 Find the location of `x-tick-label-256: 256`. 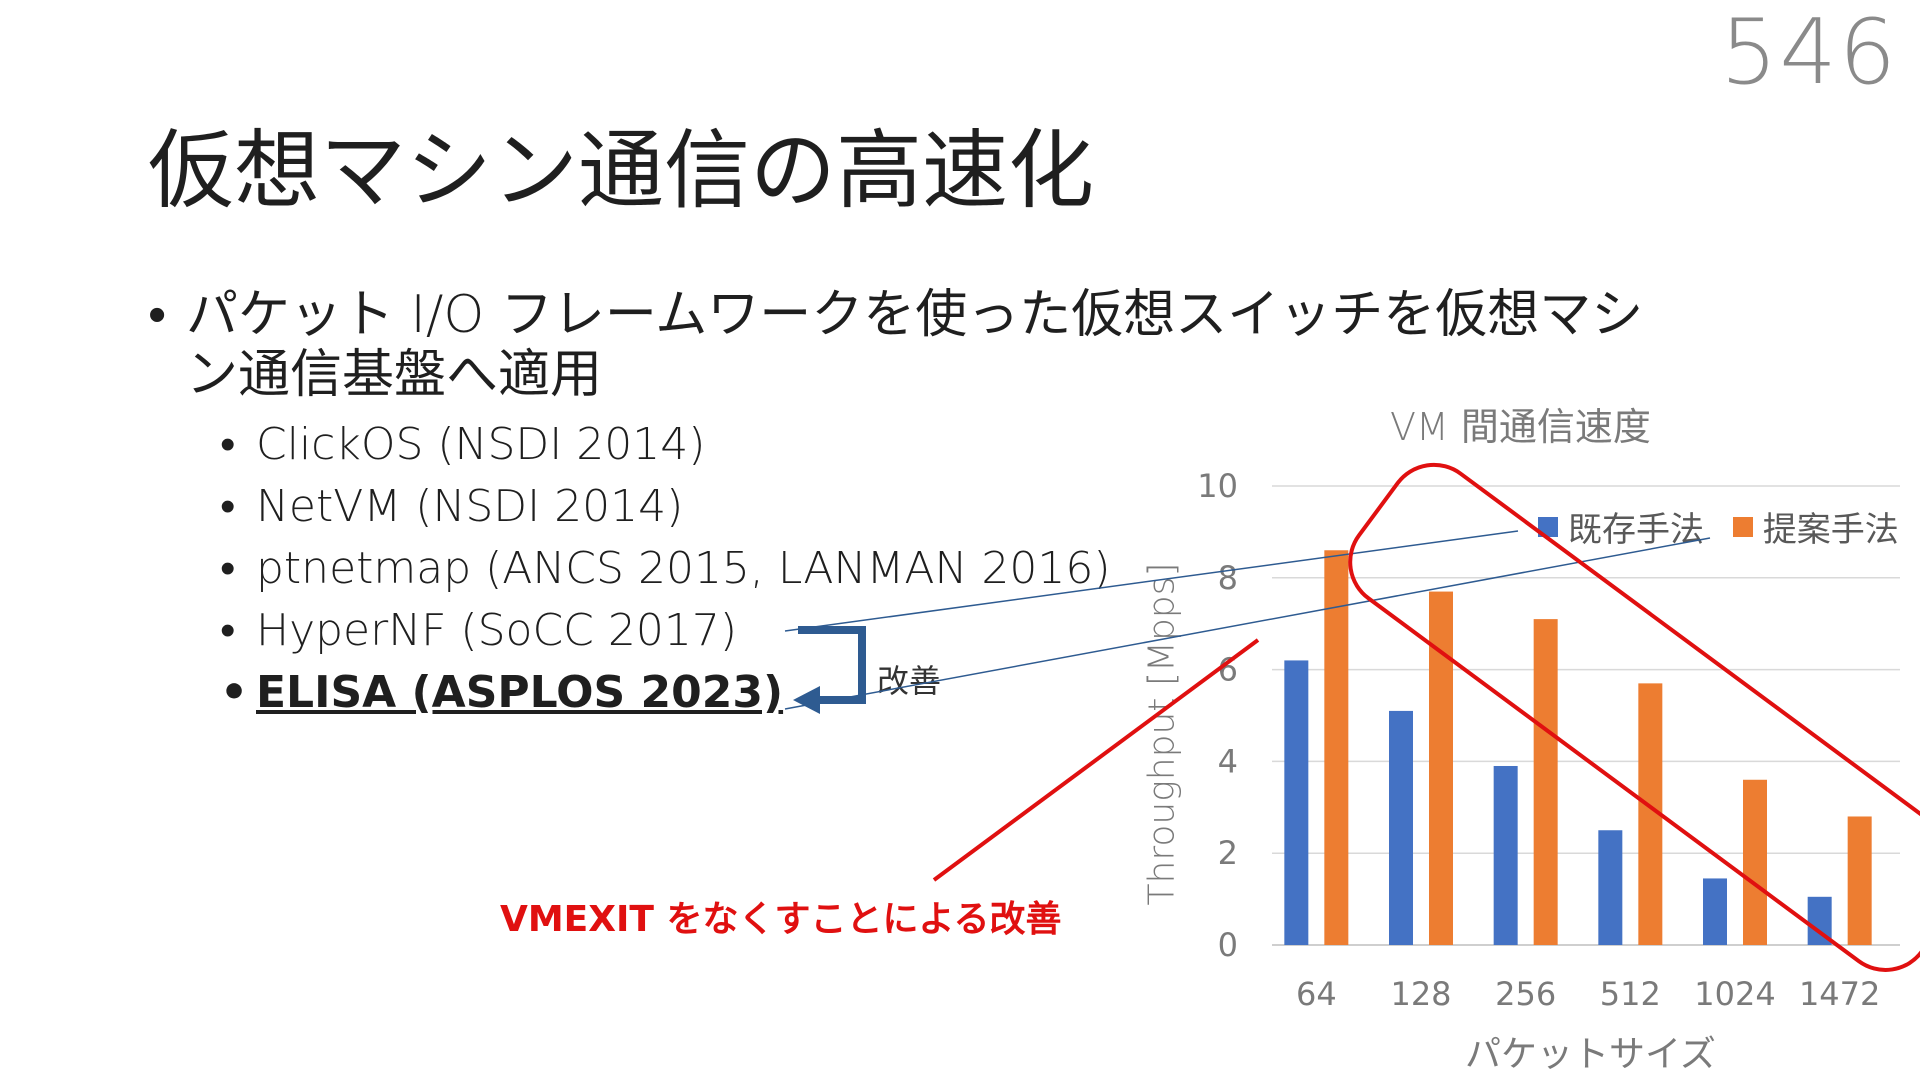

x-tick-label-256: 256 is located at coordinates (1525, 994).